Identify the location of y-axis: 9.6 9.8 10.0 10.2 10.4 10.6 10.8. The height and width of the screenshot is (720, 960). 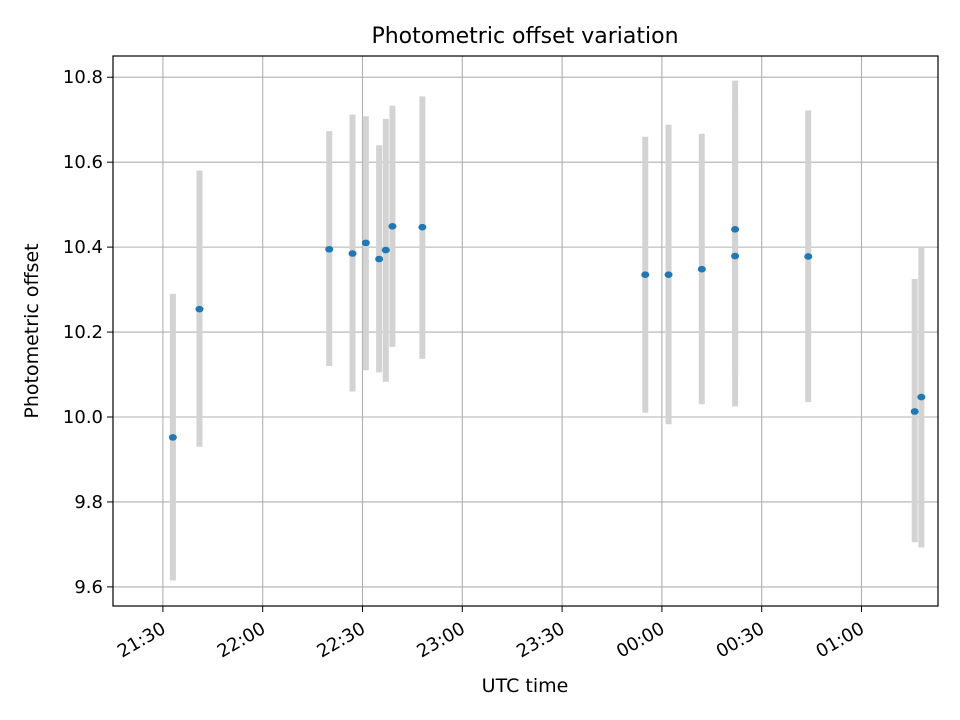
(88, 332).